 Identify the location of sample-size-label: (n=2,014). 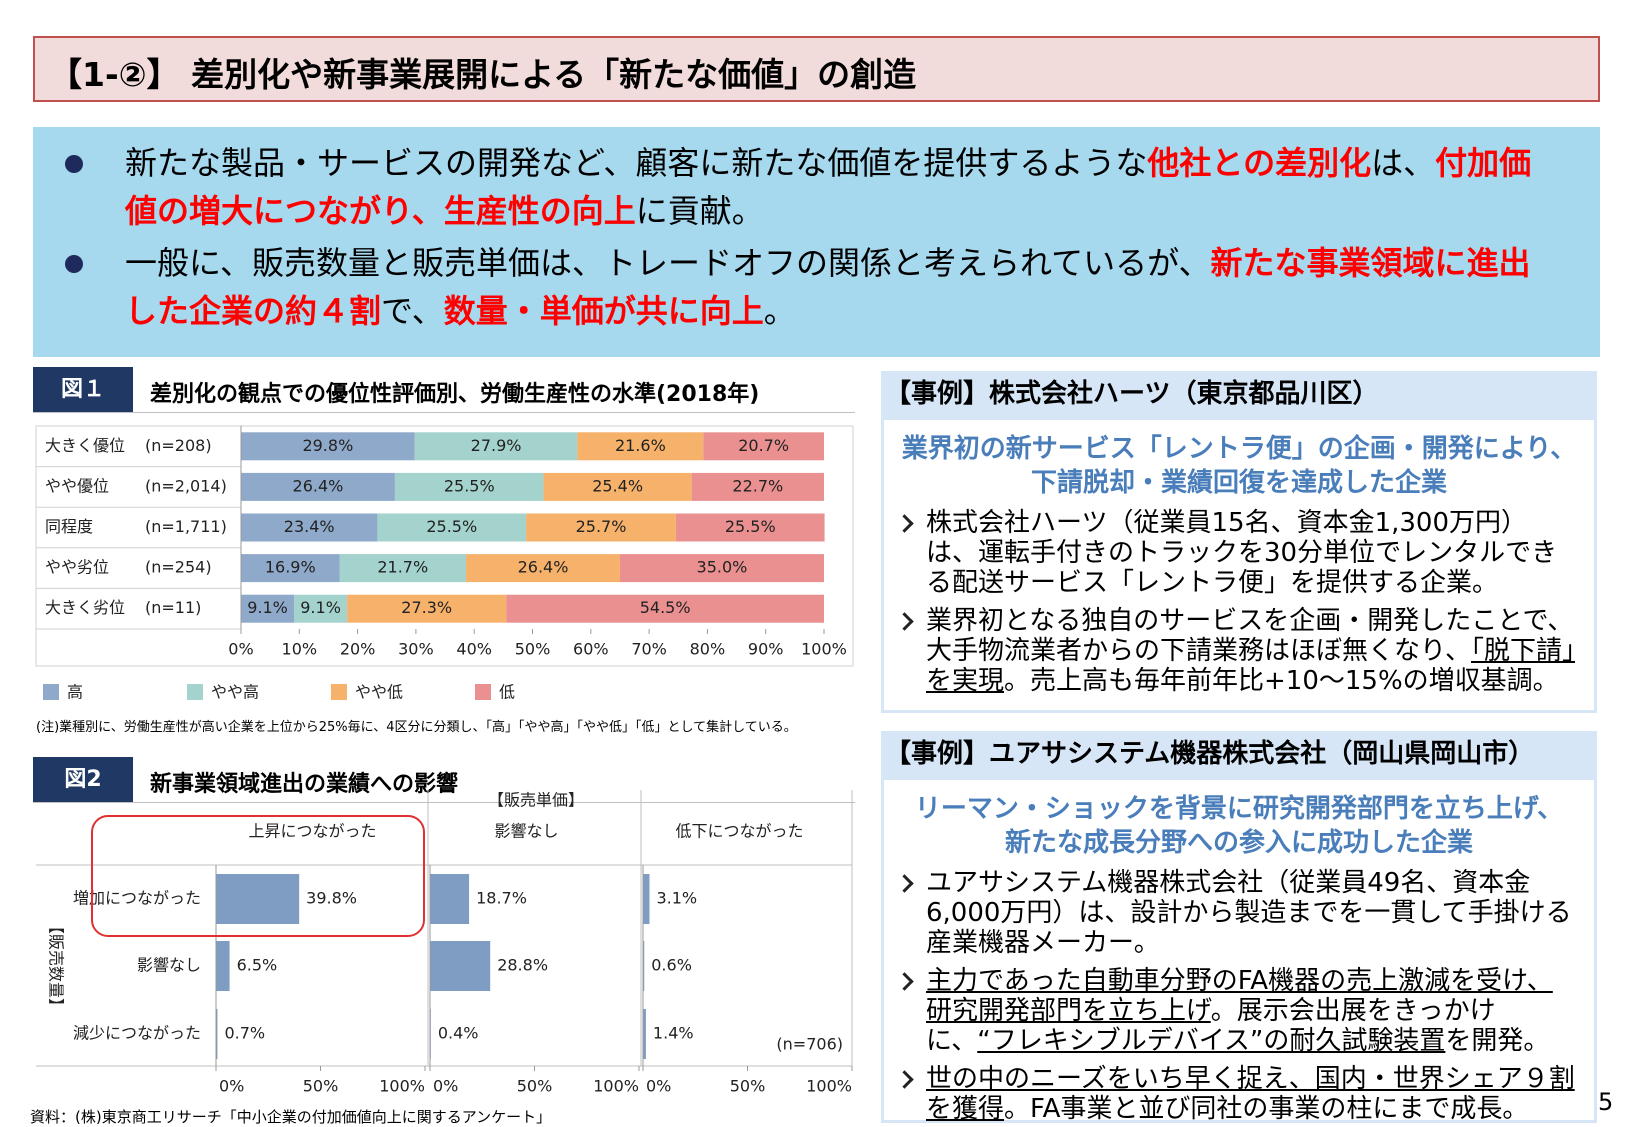
(186, 485).